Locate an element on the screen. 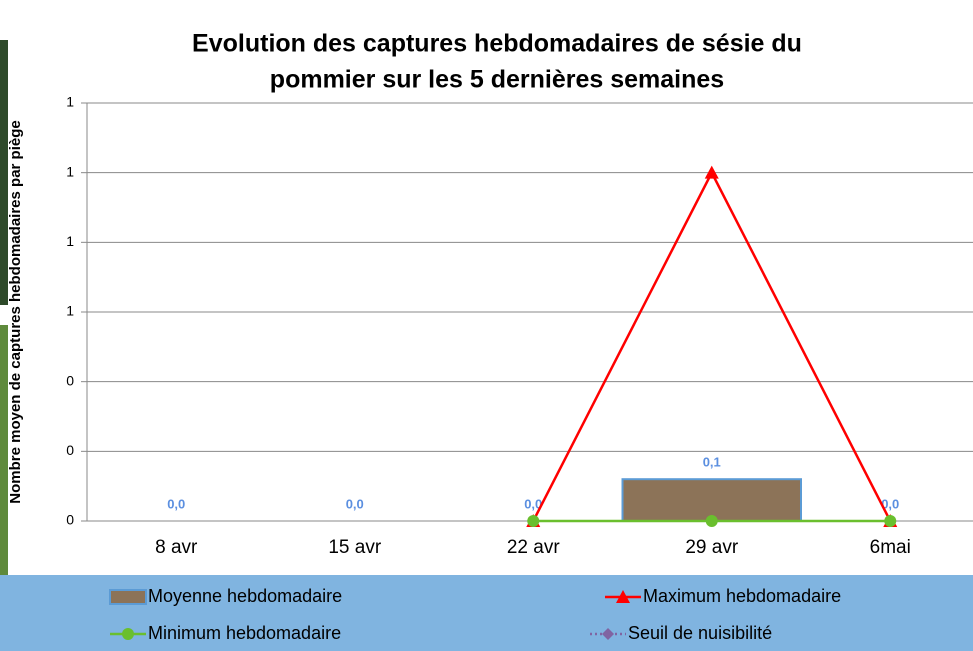  legend-label: Minimum hebdomadaire is located at coordinates (244, 633).